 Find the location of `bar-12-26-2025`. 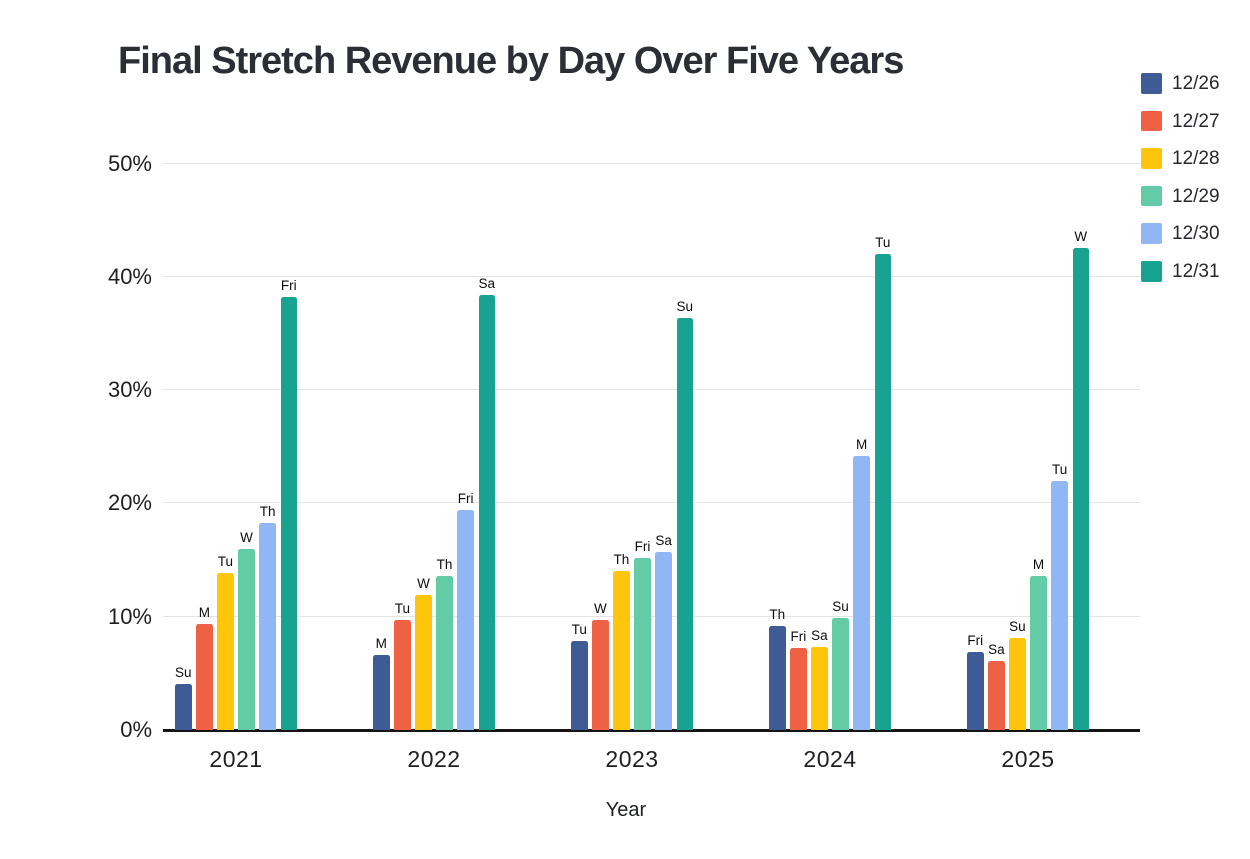

bar-12-26-2025 is located at coordinates (975, 690).